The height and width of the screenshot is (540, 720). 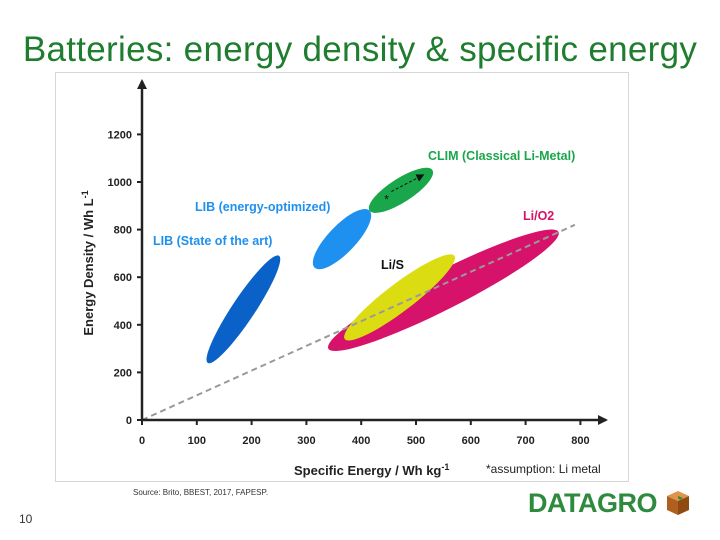 I want to click on y-tick-label: 0, so click(x=129, y=421).